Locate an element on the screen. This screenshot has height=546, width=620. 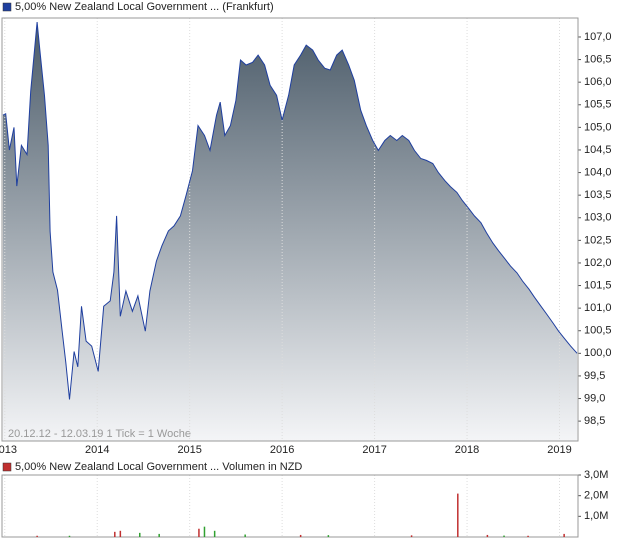
y-tick-label: 107,0 is located at coordinates (598, 37).